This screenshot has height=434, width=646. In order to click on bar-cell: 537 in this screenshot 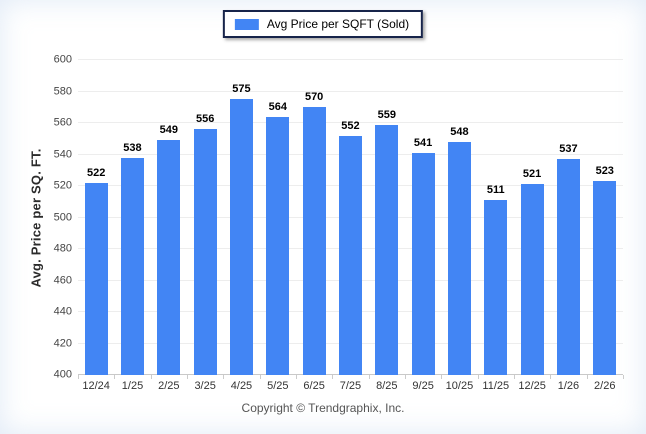, I will do `click(568, 217)`.